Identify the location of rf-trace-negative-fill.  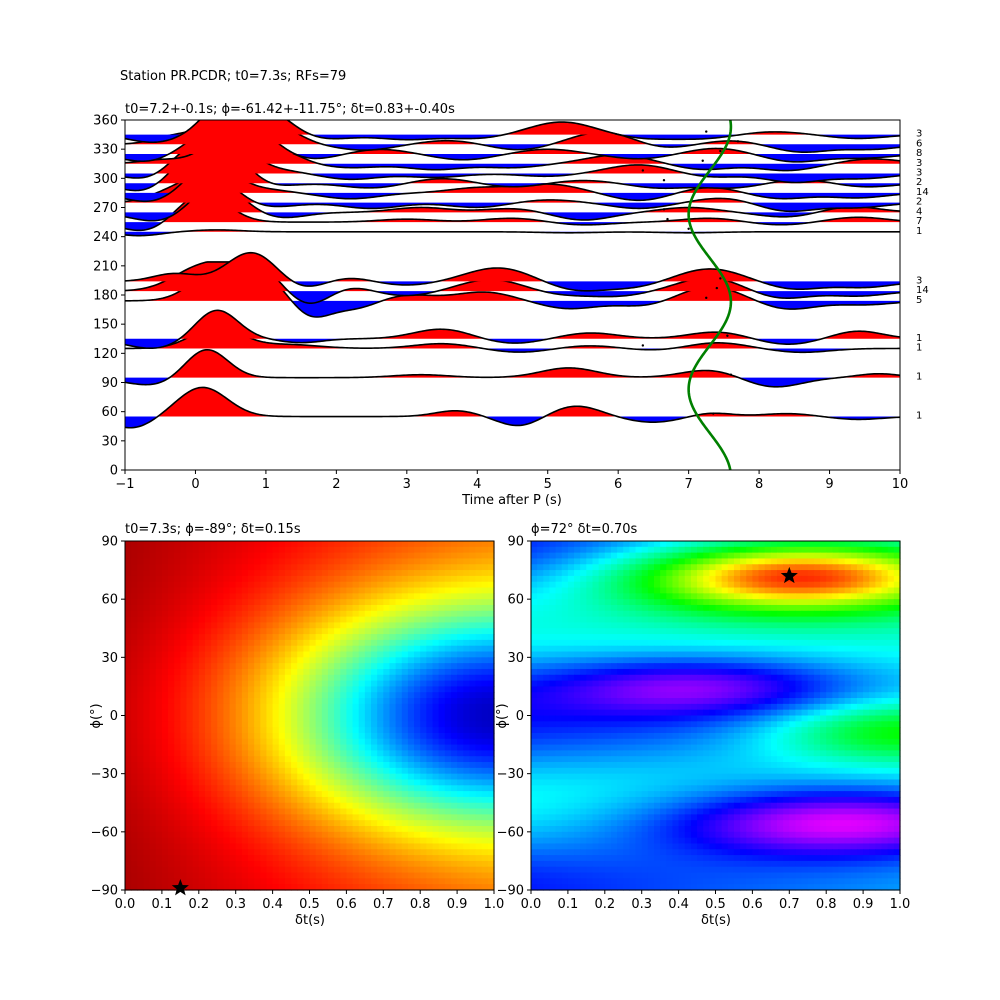
(512, 422).